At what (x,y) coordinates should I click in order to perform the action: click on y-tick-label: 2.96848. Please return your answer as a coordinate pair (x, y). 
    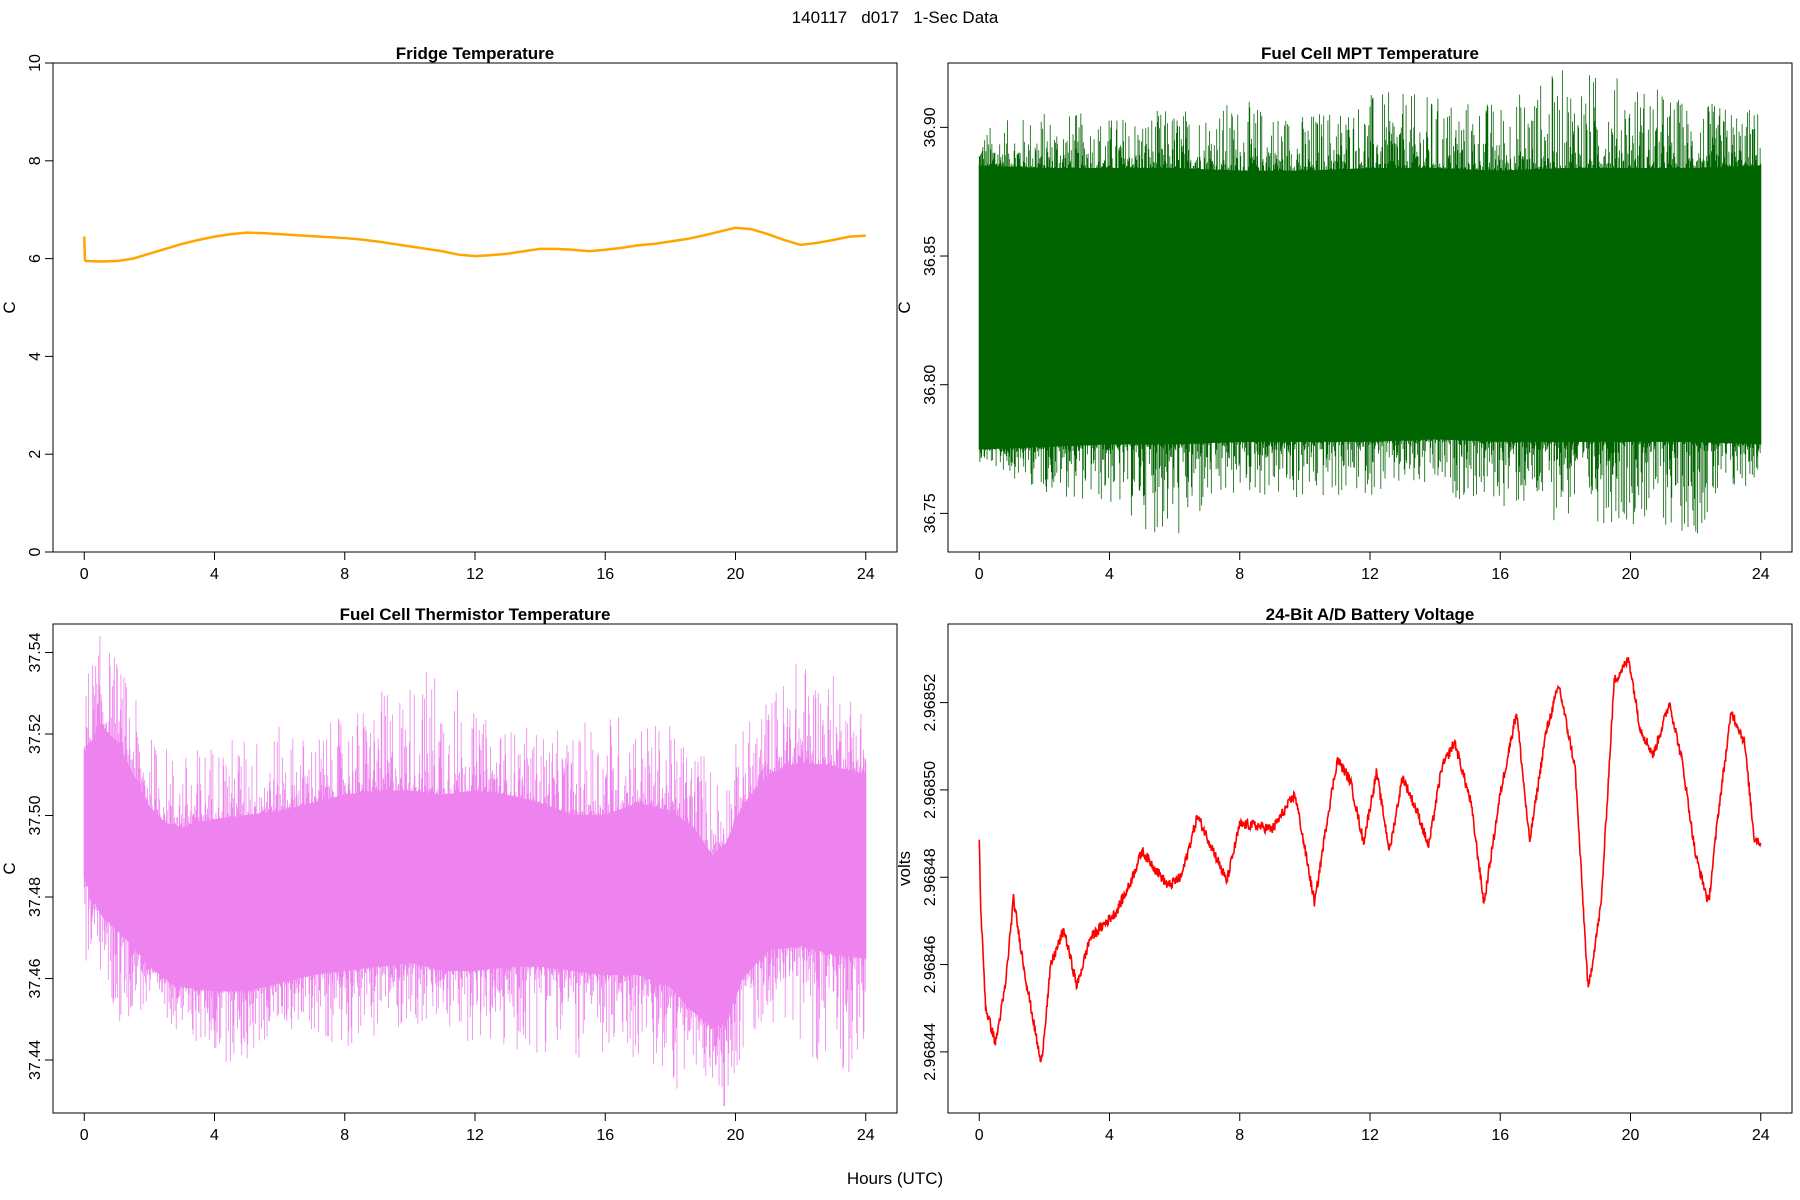
    Looking at the image, I should click on (930, 877).